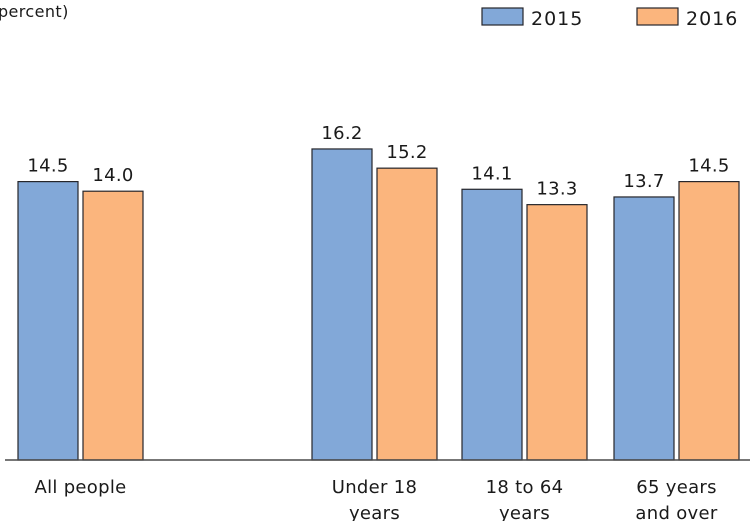 Image resolution: width=750 pixels, height=525 pixels. I want to click on category-label-3: 65 years and over, so click(676, 499).